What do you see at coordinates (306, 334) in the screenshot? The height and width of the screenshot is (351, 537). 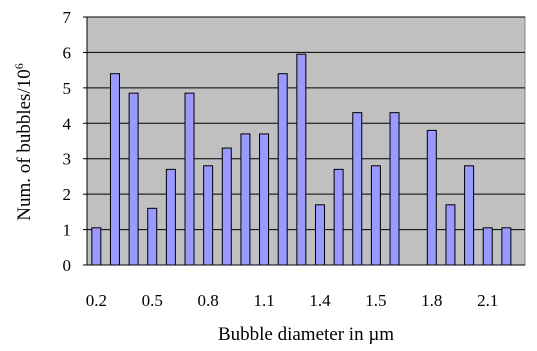 I see `x-axis-title: Bubble diameter in µm` at bounding box center [306, 334].